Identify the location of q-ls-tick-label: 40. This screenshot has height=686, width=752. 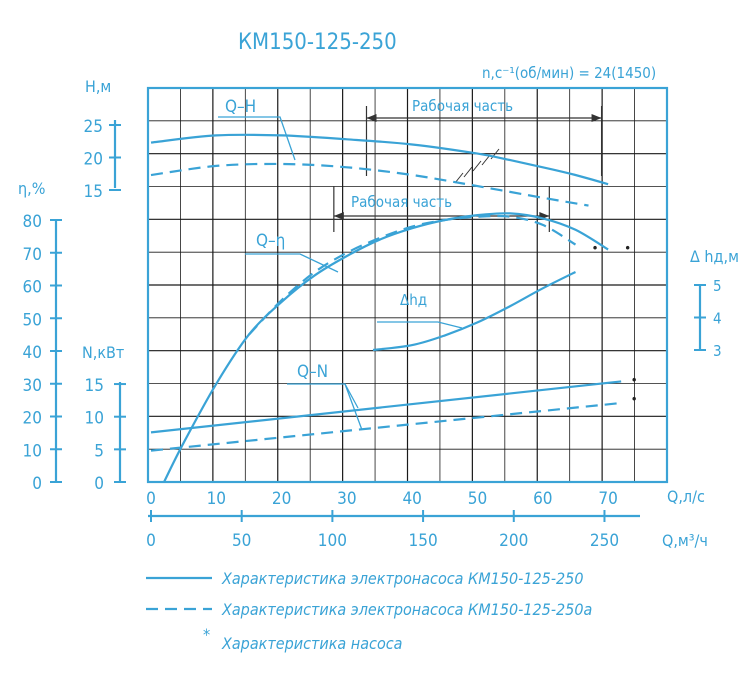
(411, 499).